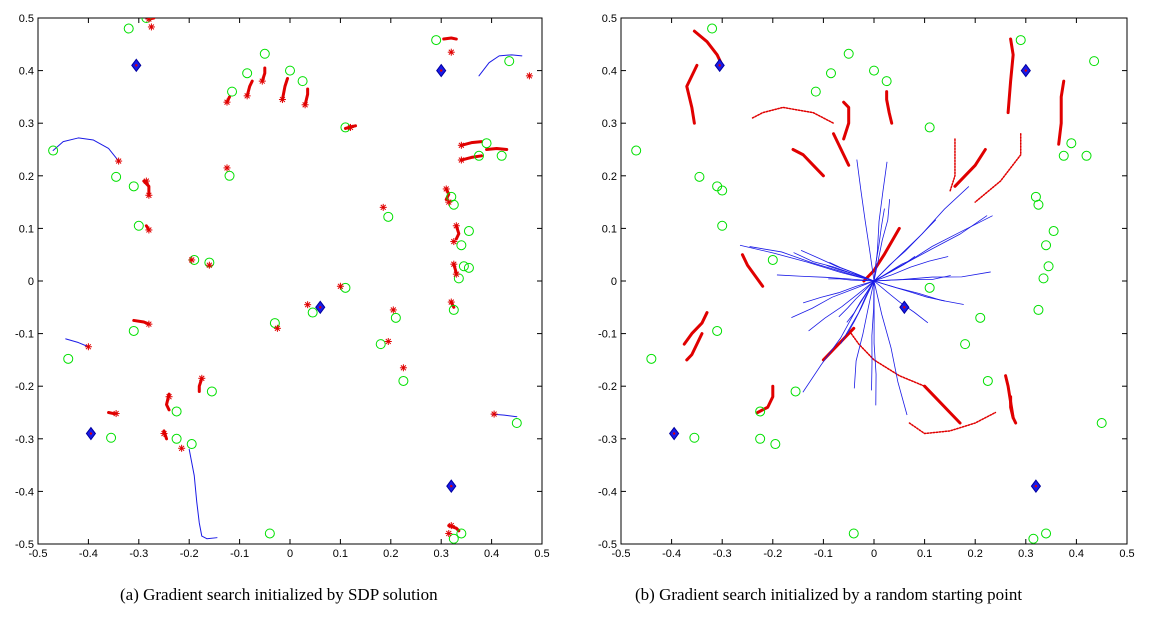 The height and width of the screenshot is (622, 1155). I want to click on y-tick-label: -0.1, so click(24, 335).